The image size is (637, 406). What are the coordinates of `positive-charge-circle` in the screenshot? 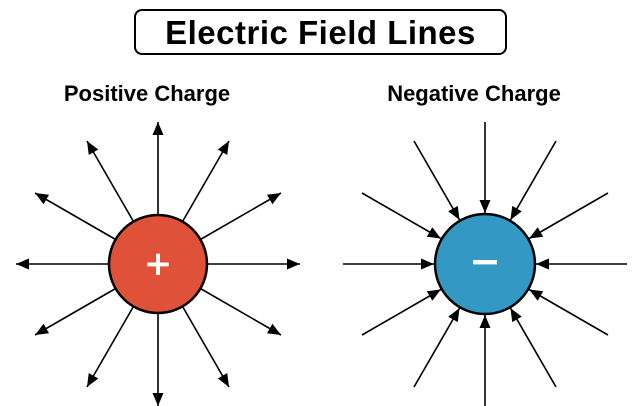 It's located at (158, 264).